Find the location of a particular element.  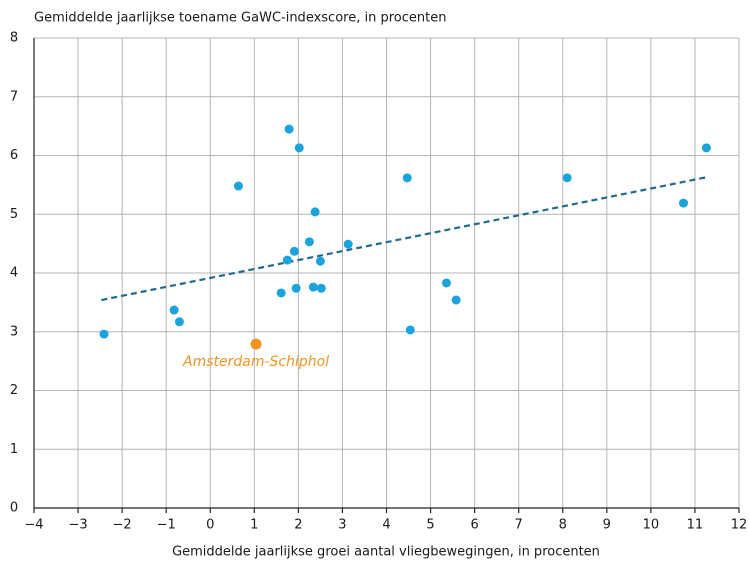

x-tick-label: −3 is located at coordinates (77, 525).